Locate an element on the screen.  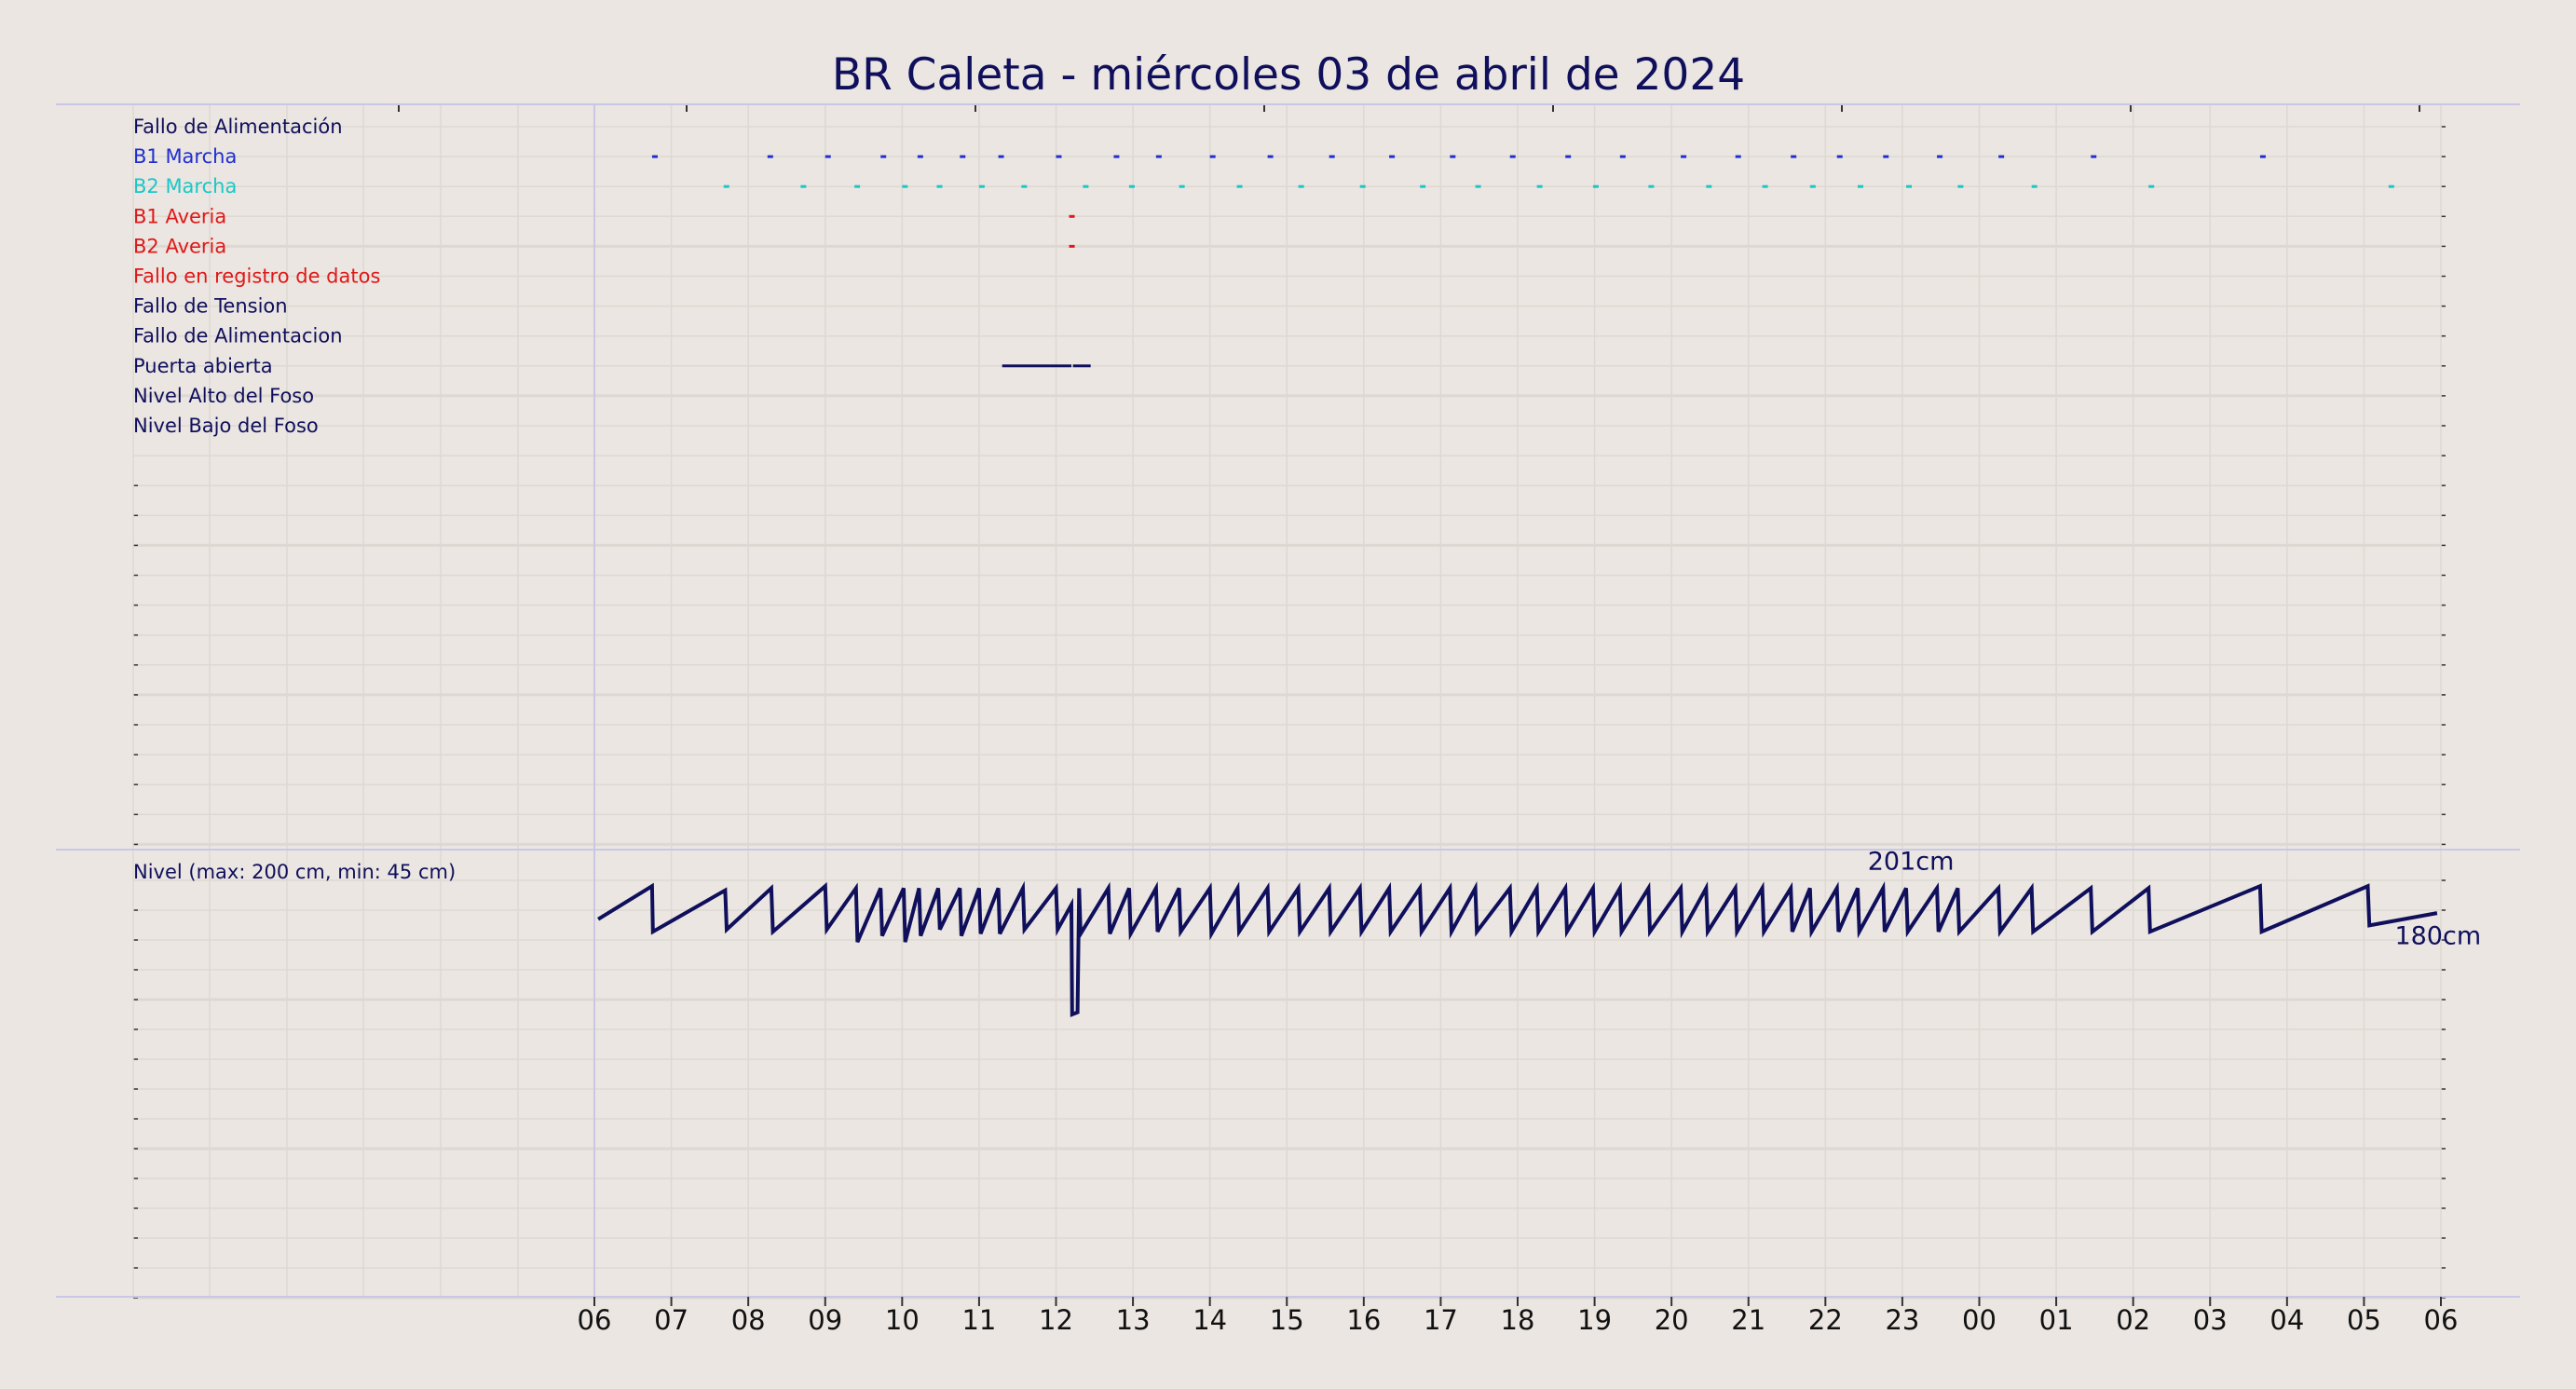
signal-label: Fallo de Alimentacion is located at coordinates (238, 336).